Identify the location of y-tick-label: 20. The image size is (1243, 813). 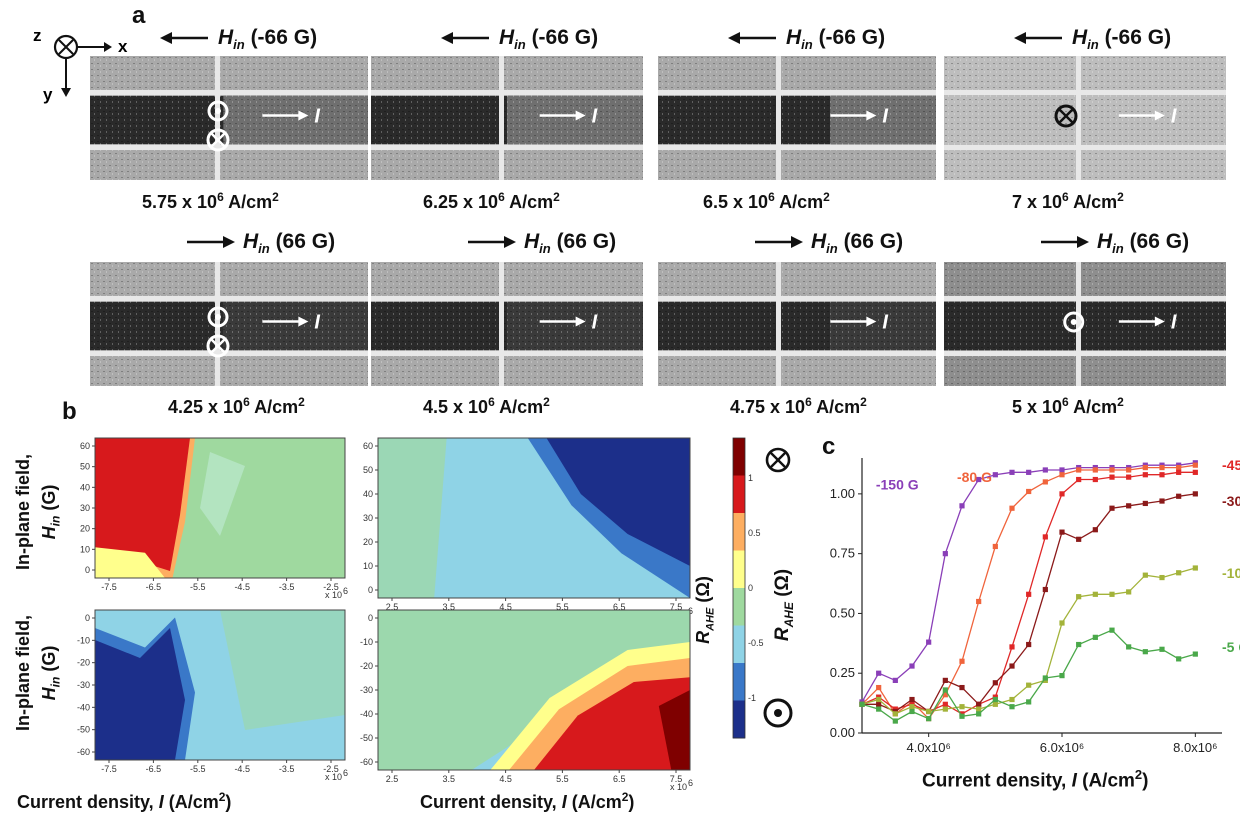
(85, 529).